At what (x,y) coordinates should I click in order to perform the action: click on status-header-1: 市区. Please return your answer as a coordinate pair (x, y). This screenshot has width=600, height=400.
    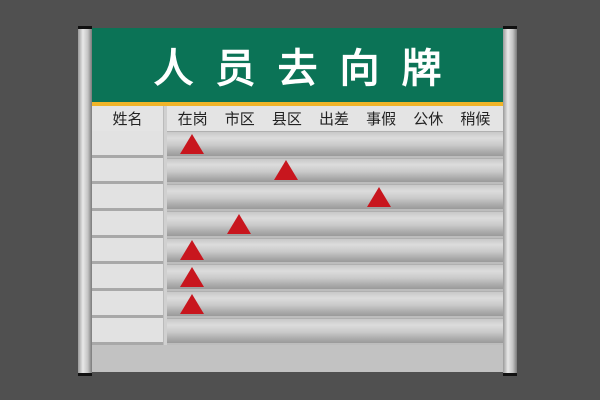
    Looking at the image, I should click on (239, 119).